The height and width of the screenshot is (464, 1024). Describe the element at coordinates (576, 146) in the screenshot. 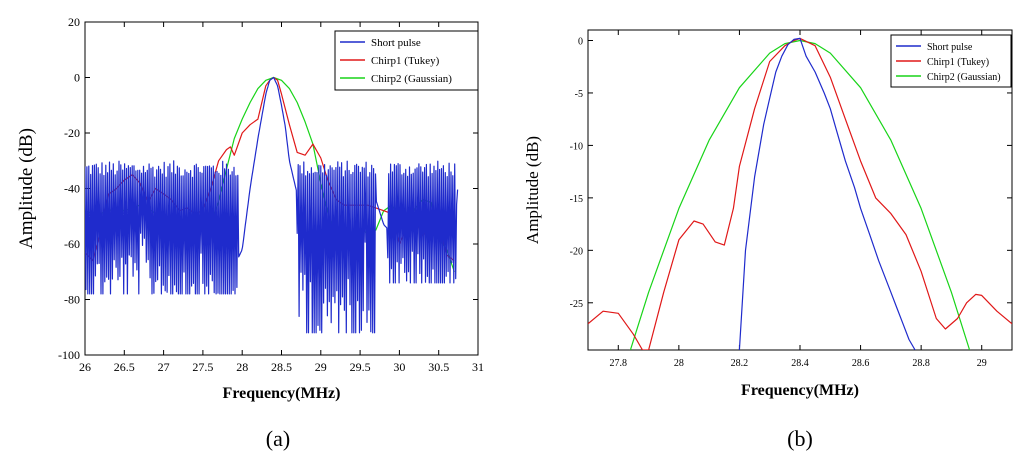

I see `y-tick-label: -10` at that location.